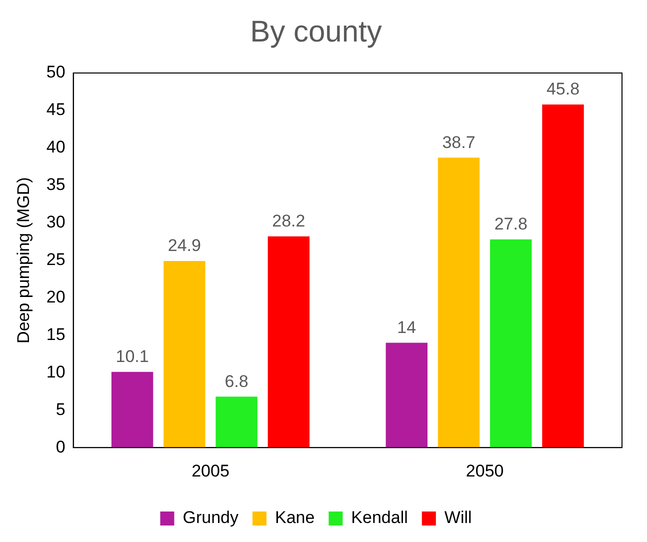 Image resolution: width=647 pixels, height=542 pixels. What do you see at coordinates (563, 89) in the screenshot?
I see `data-label: 45.8` at bounding box center [563, 89].